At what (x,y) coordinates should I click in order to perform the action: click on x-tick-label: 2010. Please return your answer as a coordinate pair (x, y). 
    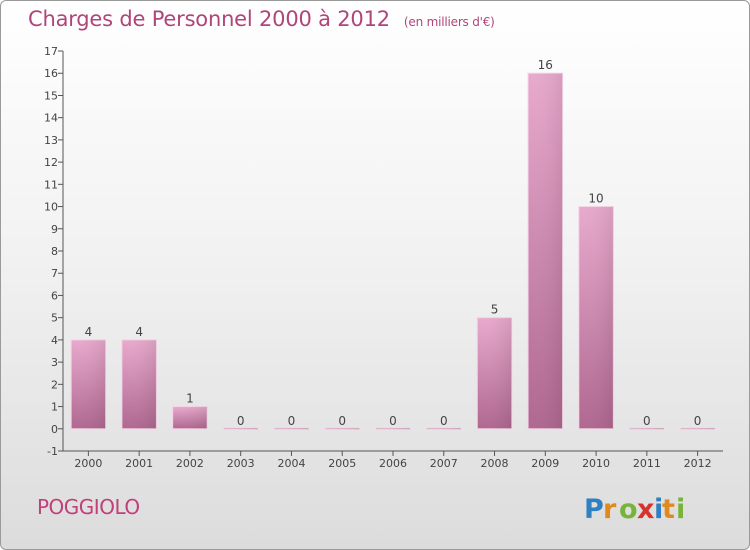
    Looking at the image, I should click on (596, 463).